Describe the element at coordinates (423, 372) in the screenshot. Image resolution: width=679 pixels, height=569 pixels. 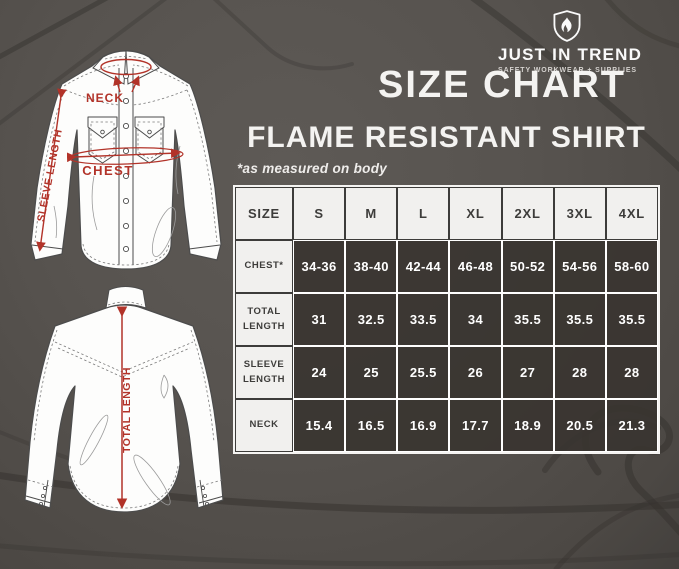
I see `size-cell: 25.5` at that location.